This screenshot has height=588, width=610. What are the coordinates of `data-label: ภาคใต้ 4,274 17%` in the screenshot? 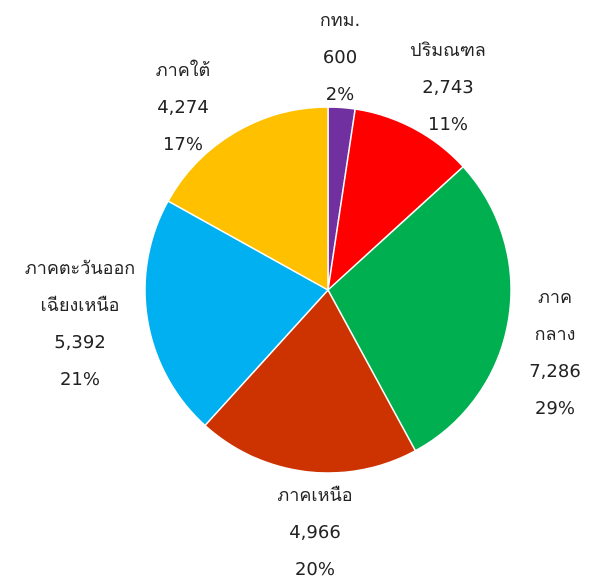 It's located at (183, 107).